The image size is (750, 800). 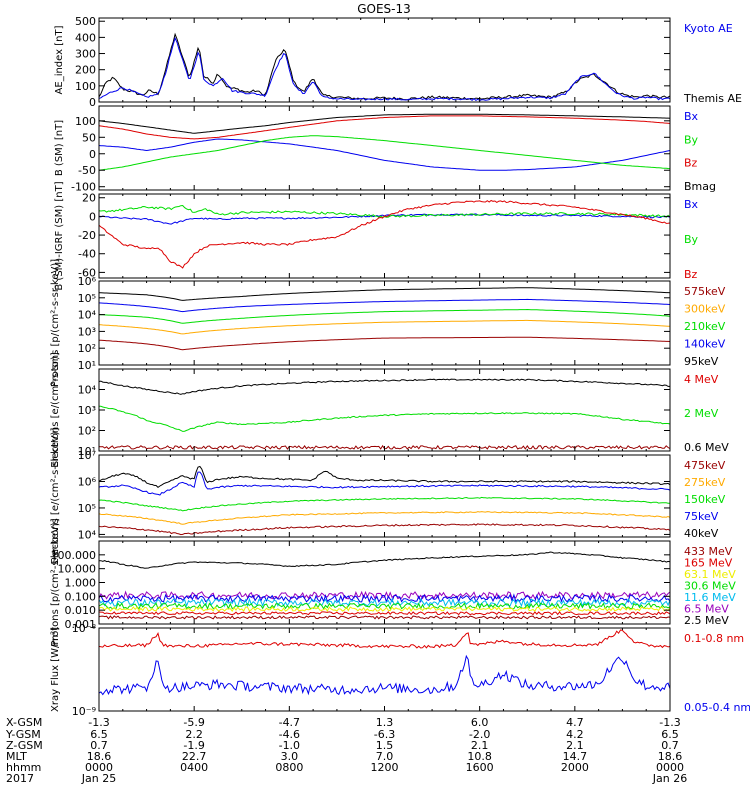 What do you see at coordinates (87, 455) in the screenshot?
I see `y-tick-label: 10⁷` at bounding box center [87, 455].